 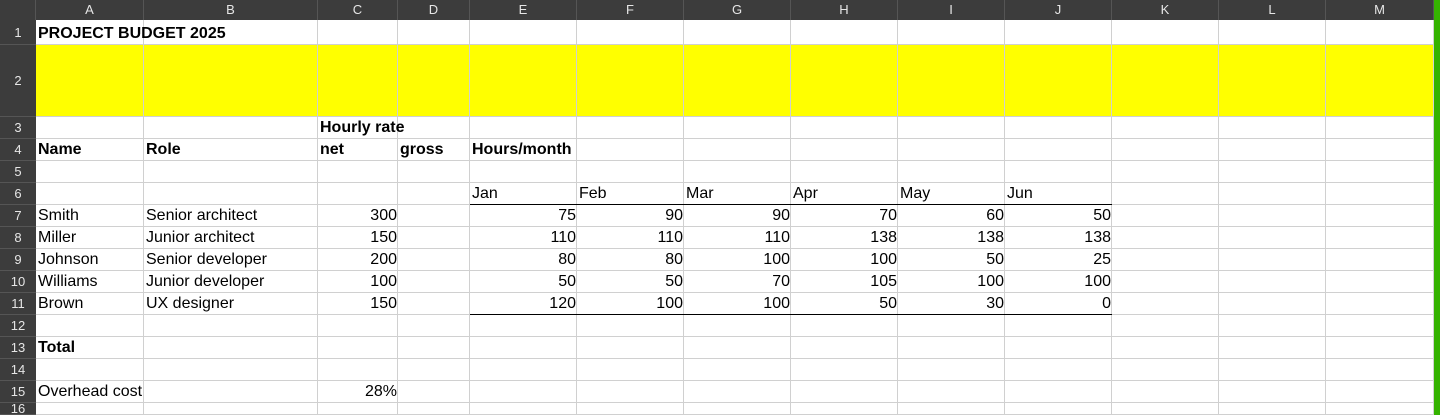 I want to click on cell-month-feb: Feb, so click(x=593, y=193).